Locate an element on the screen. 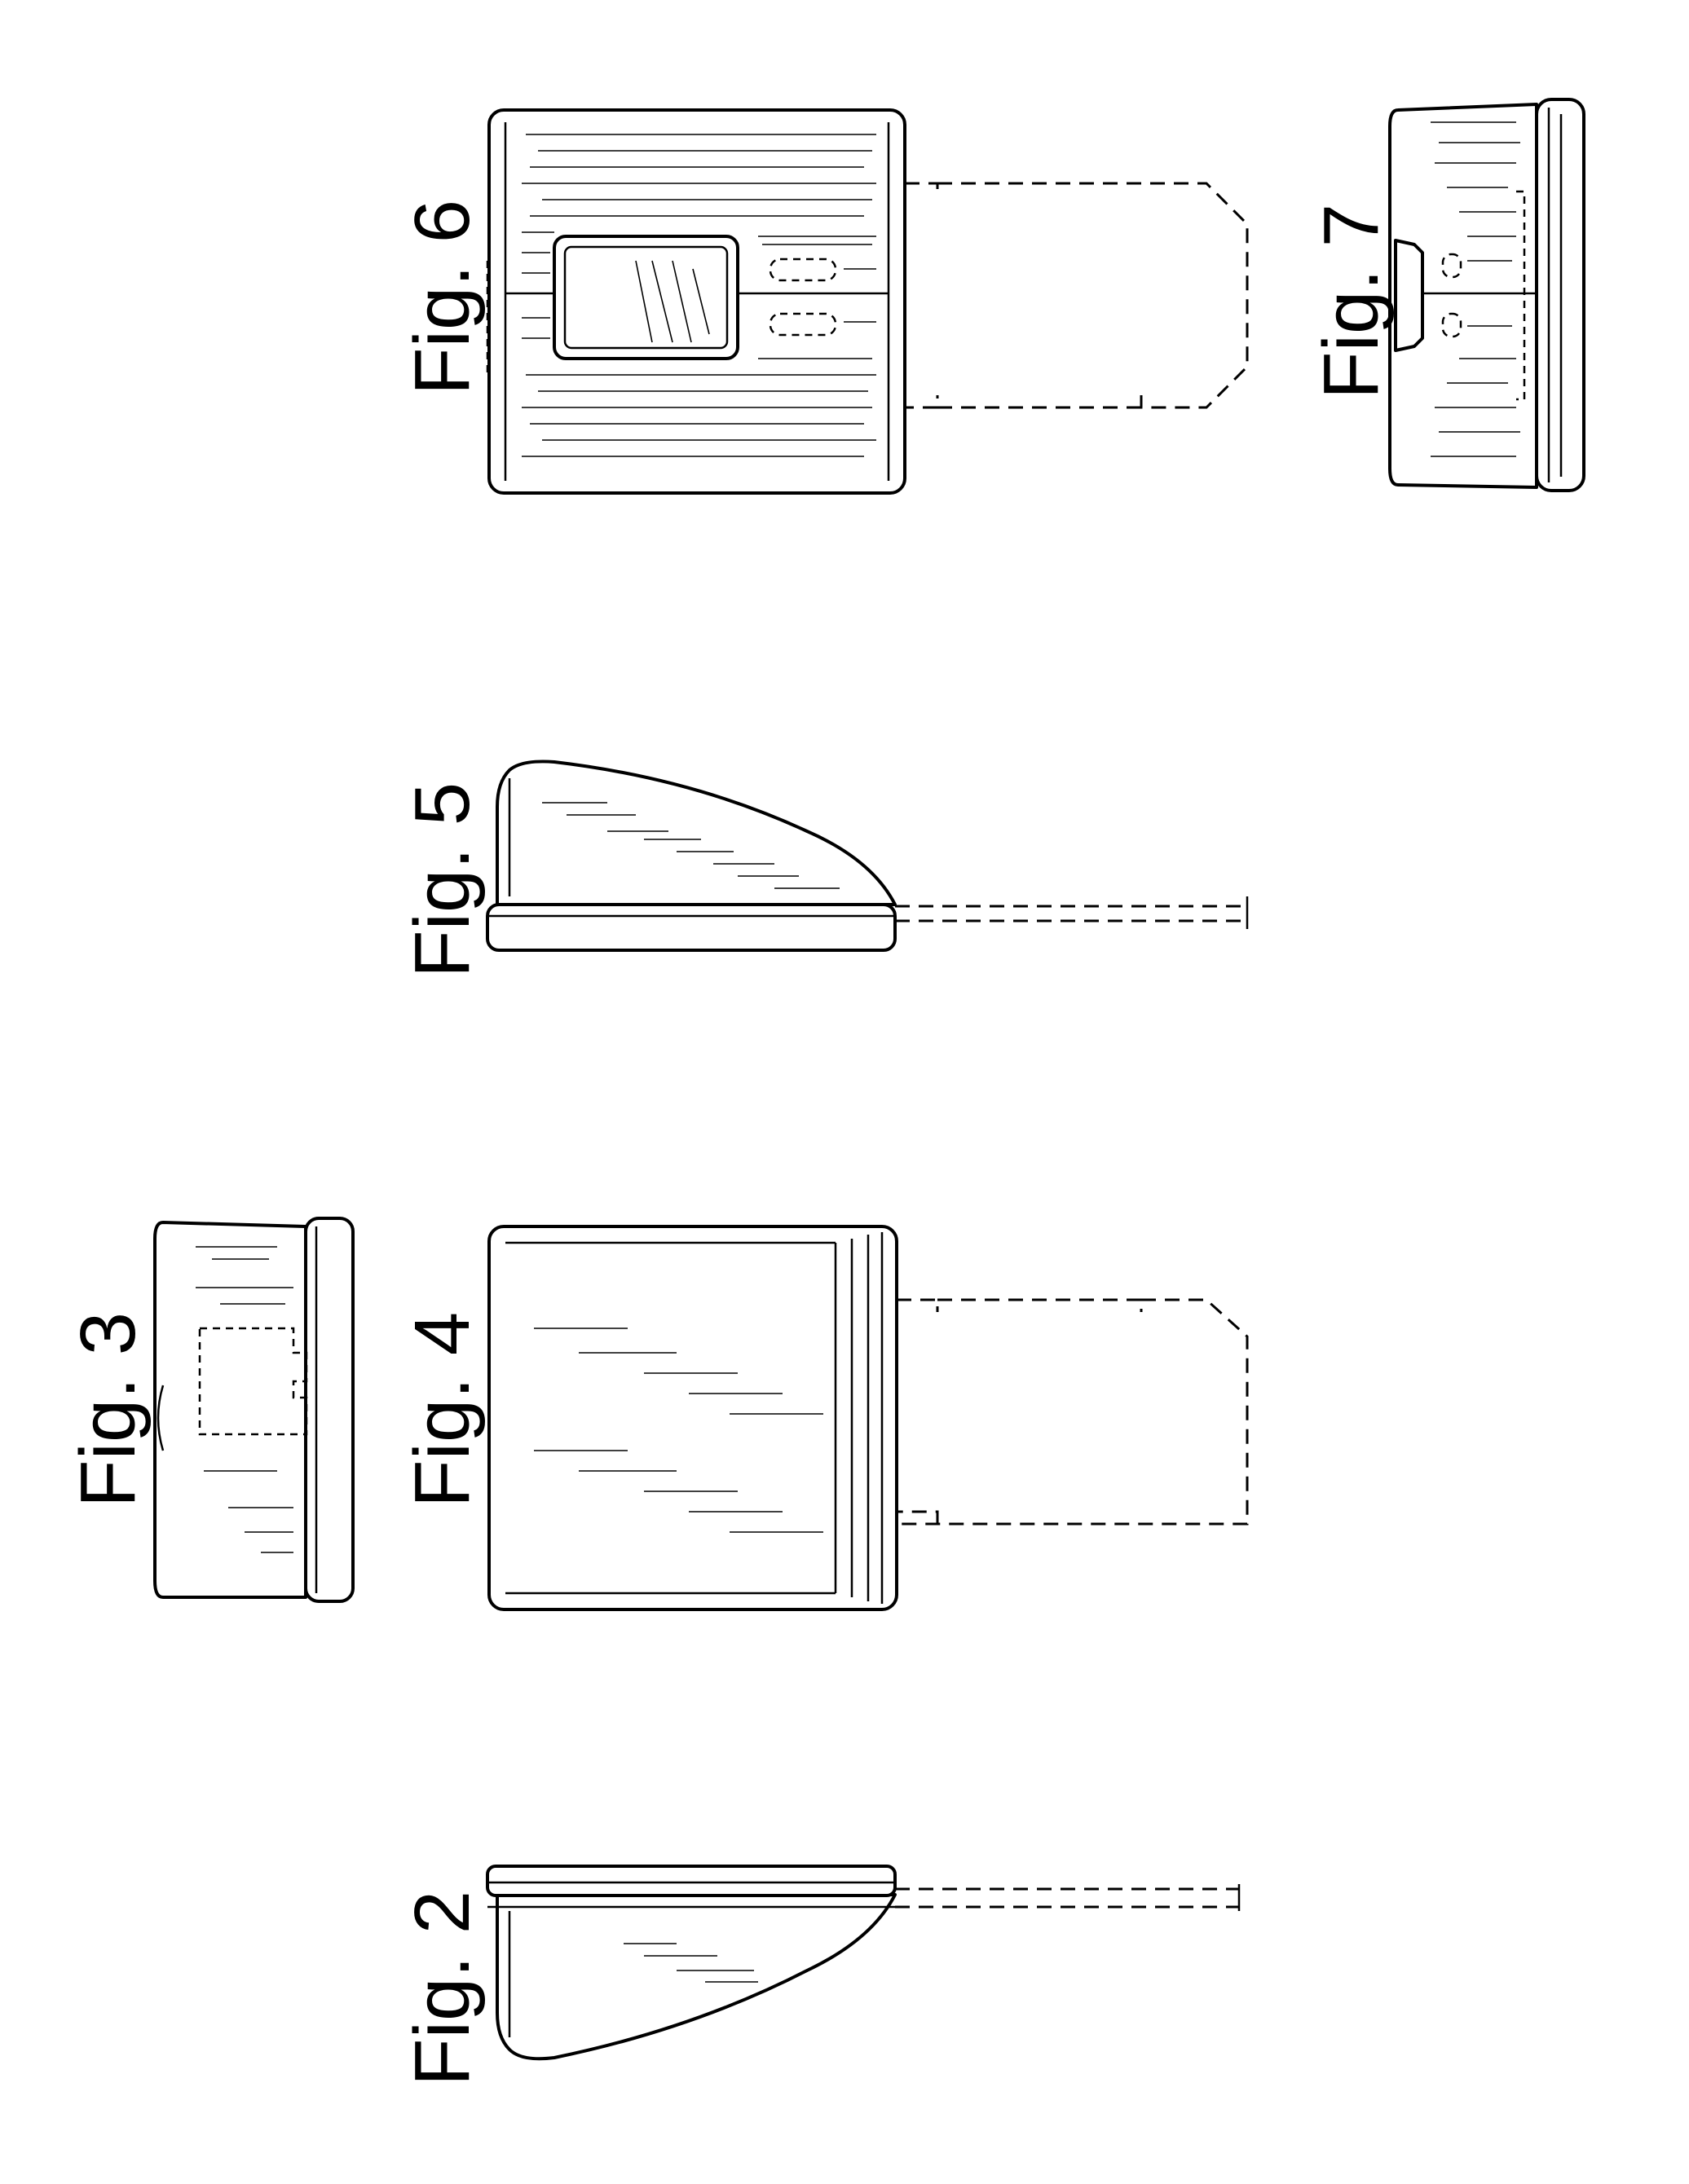  figure-label-3: Fig. 3 is located at coordinates (108, 1410).